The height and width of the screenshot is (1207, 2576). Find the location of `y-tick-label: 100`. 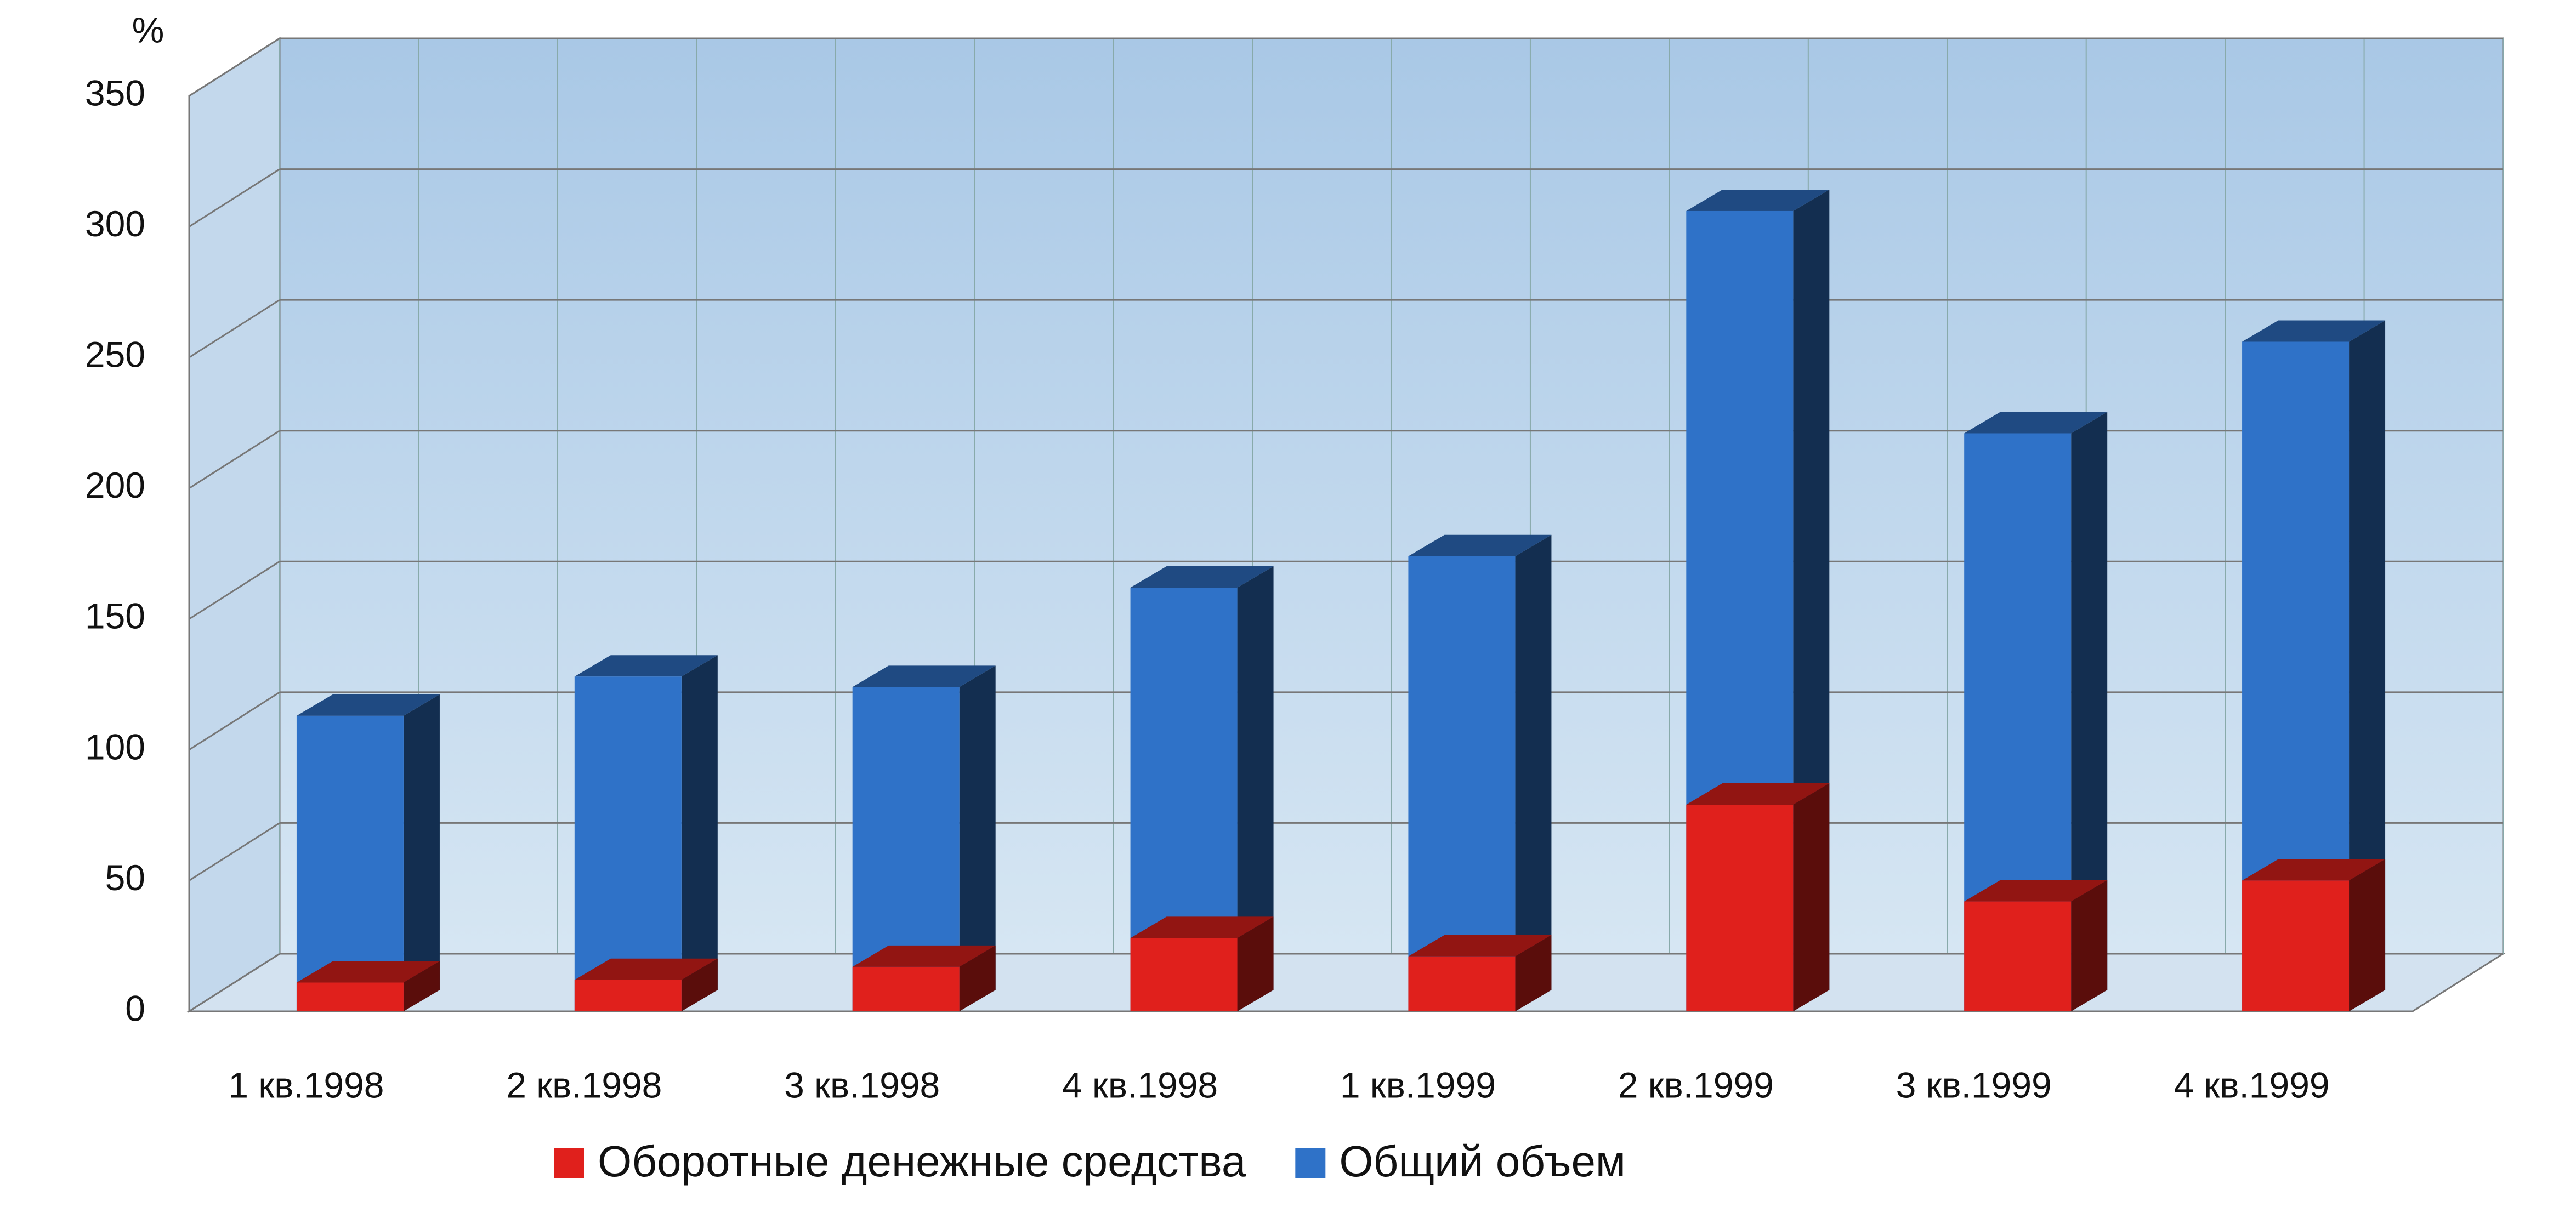

y-tick-label: 100 is located at coordinates (115, 747).